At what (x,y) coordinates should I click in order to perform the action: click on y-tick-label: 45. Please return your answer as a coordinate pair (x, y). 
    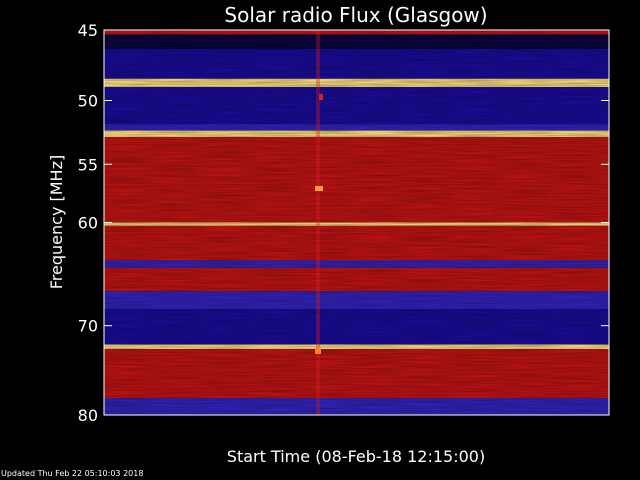
    Looking at the image, I should click on (88, 30).